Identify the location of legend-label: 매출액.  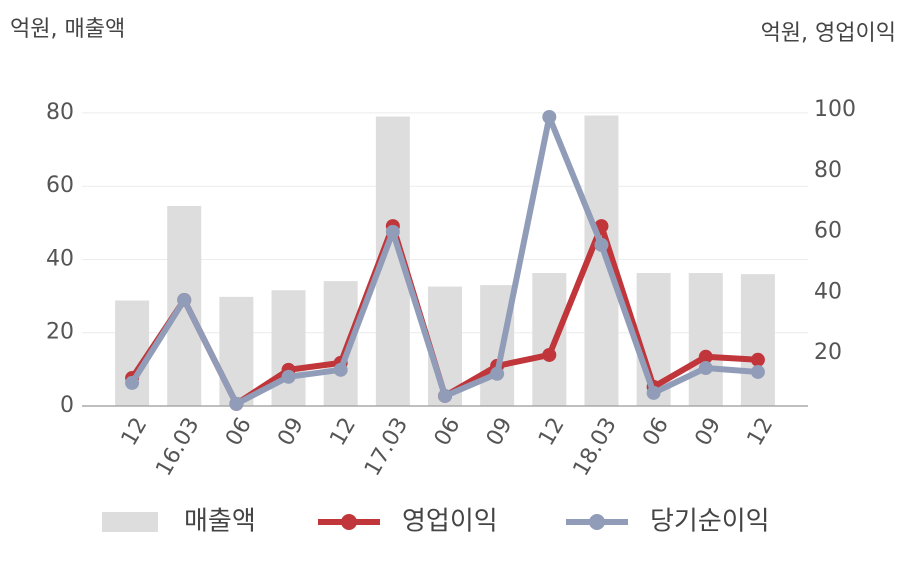
(220, 522).